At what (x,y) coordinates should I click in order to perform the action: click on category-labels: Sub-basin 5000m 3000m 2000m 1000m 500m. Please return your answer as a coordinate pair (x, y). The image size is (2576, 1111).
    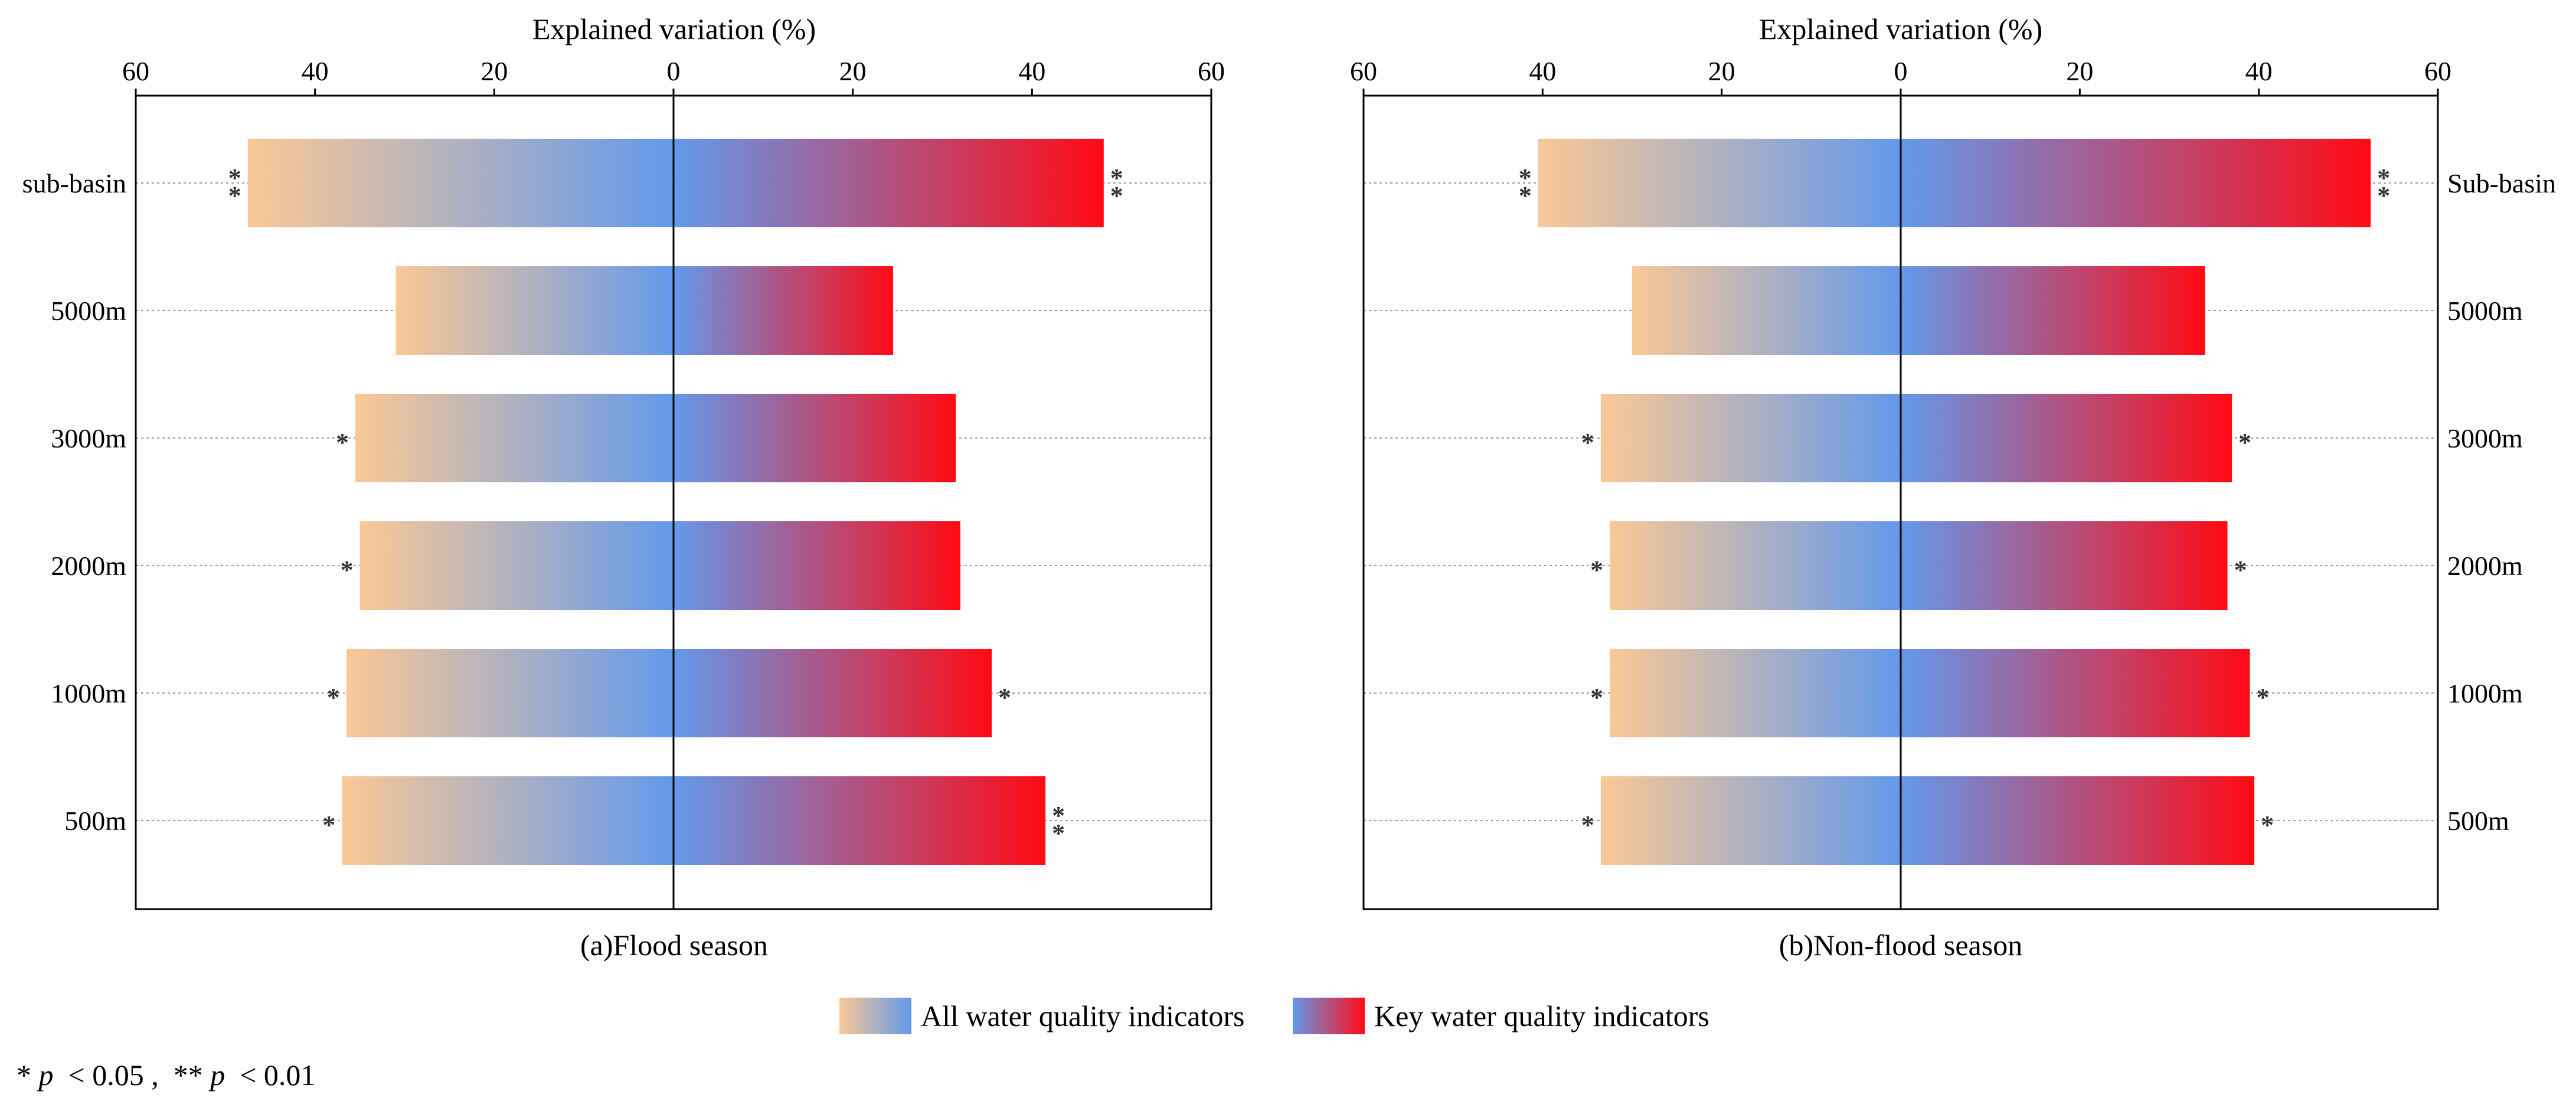
    Looking at the image, I should click on (2501, 502).